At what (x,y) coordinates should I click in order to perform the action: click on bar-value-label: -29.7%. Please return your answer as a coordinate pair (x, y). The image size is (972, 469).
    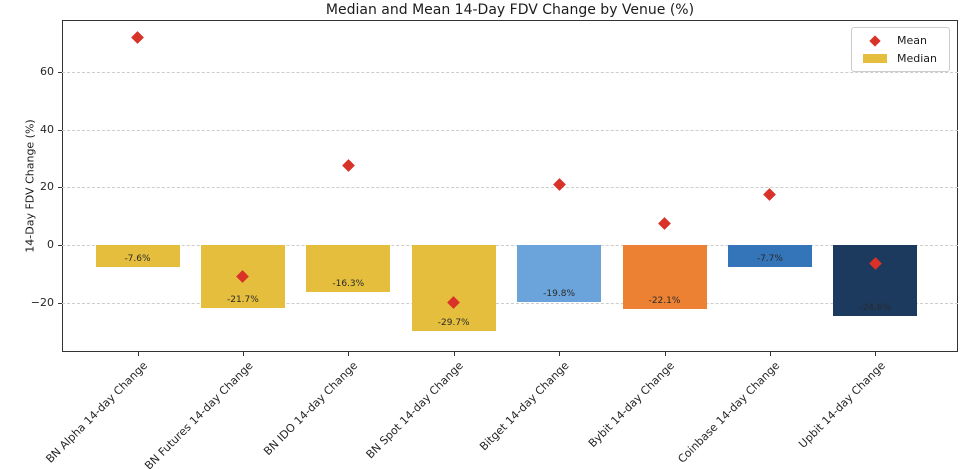
    Looking at the image, I should click on (453, 322).